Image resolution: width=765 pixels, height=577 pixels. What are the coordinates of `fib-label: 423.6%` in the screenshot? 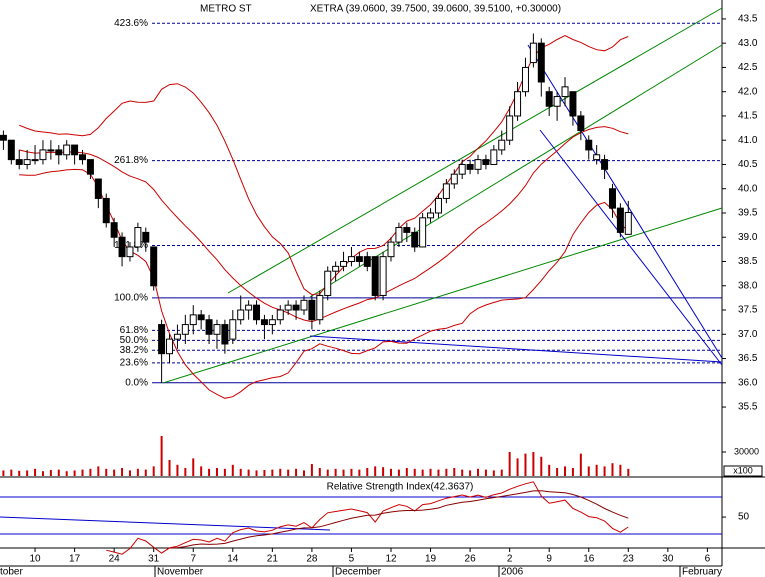 It's located at (131, 23).